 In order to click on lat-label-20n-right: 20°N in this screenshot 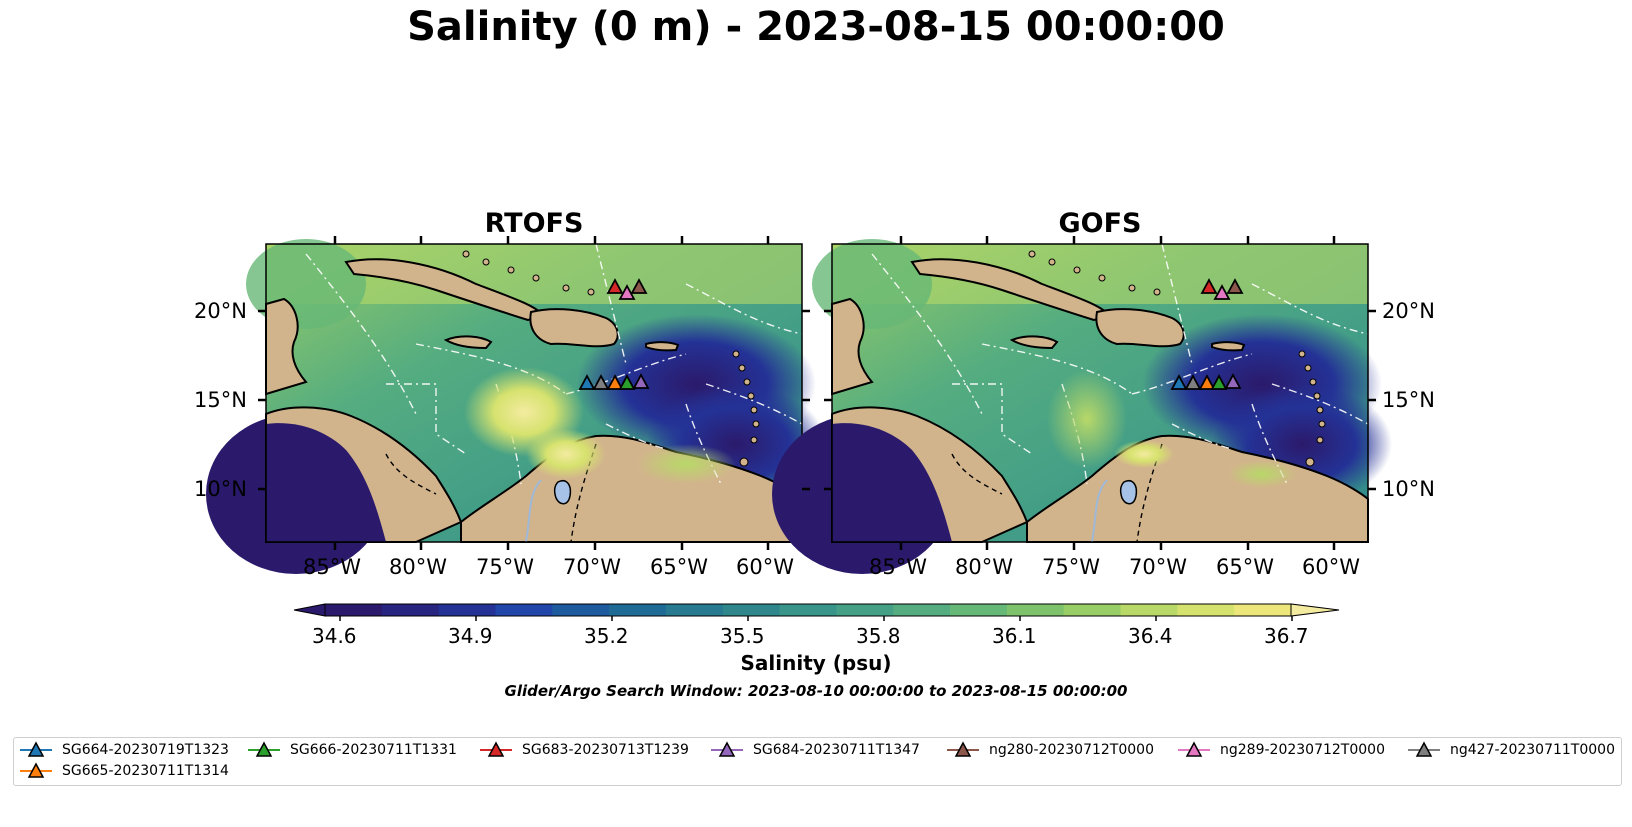, I will do `click(1408, 311)`.